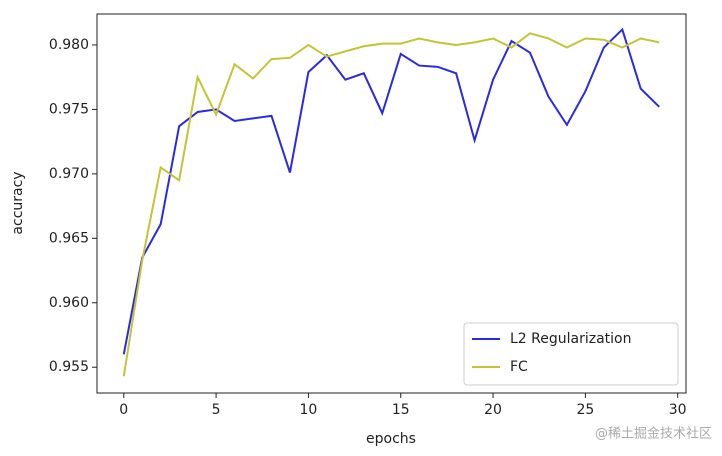 The width and height of the screenshot is (722, 456). What do you see at coordinates (69, 367) in the screenshot?
I see `y-tick-label: 0.955` at bounding box center [69, 367].